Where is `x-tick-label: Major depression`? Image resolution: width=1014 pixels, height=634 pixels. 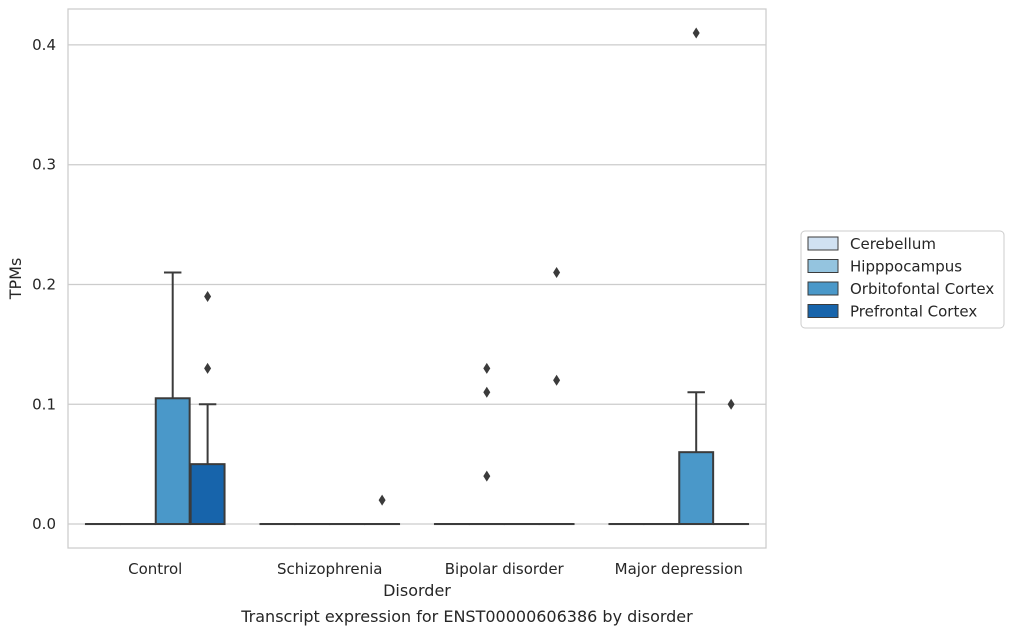 x-tick-label: Major depression is located at coordinates (679, 569).